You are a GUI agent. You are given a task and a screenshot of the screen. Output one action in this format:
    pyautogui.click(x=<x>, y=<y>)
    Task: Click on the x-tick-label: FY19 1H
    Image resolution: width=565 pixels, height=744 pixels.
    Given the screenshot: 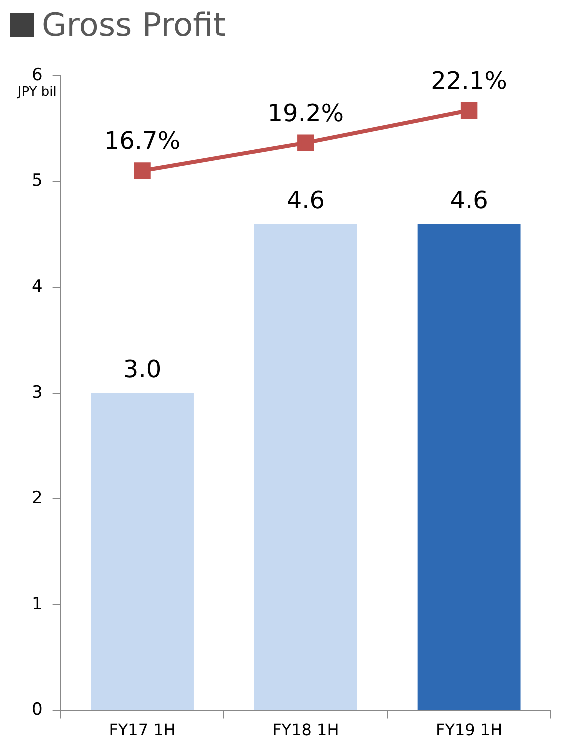 What is the action you would take?
    pyautogui.click(x=469, y=730)
    